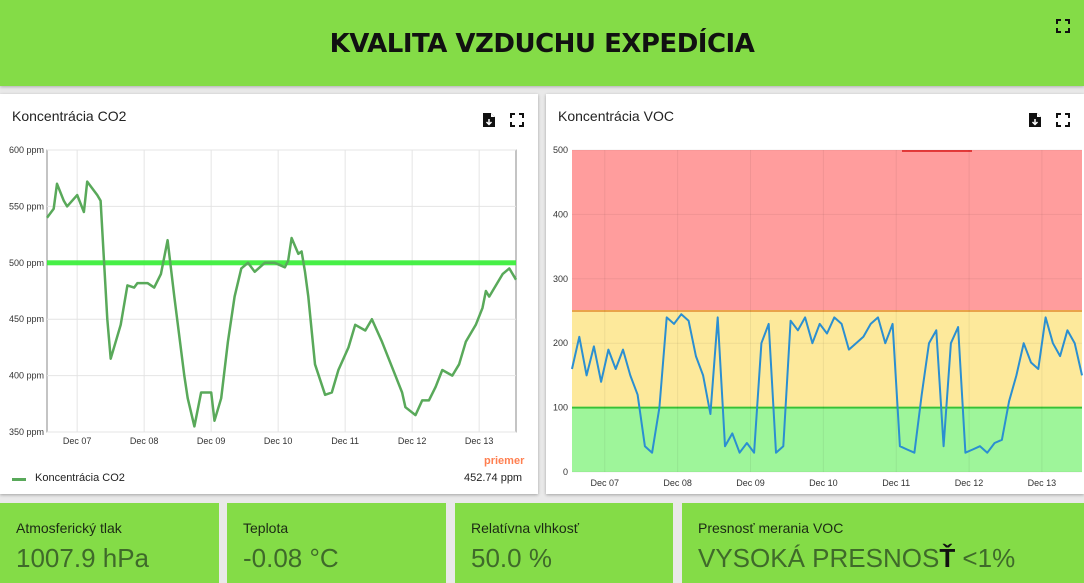  I want to click on voc-x-tick-label: Dec 11, so click(896, 483).